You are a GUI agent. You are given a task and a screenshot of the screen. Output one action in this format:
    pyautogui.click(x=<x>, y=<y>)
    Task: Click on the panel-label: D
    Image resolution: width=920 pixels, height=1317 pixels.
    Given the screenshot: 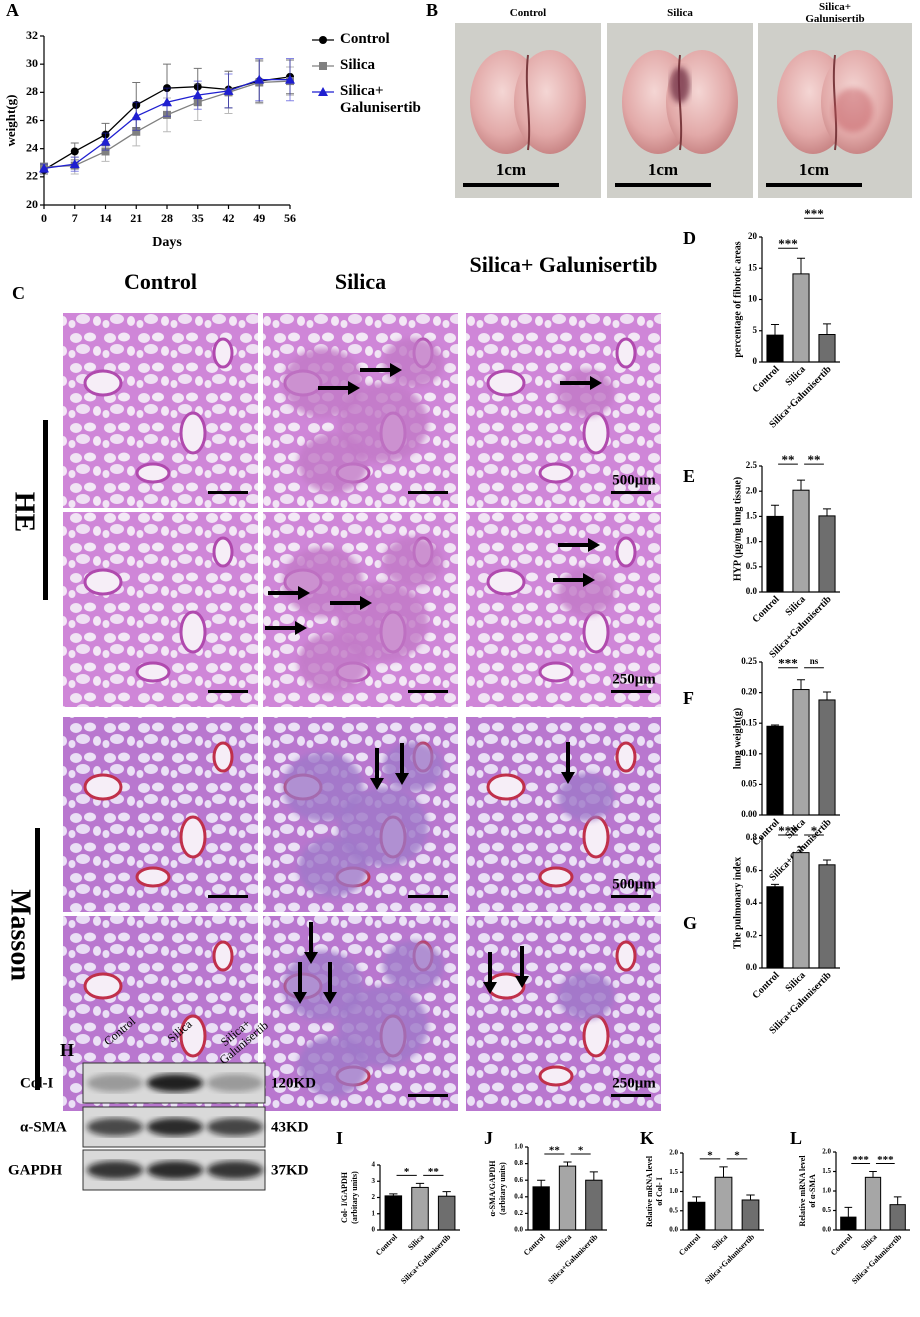 What is the action you would take?
    pyautogui.click(x=689, y=238)
    